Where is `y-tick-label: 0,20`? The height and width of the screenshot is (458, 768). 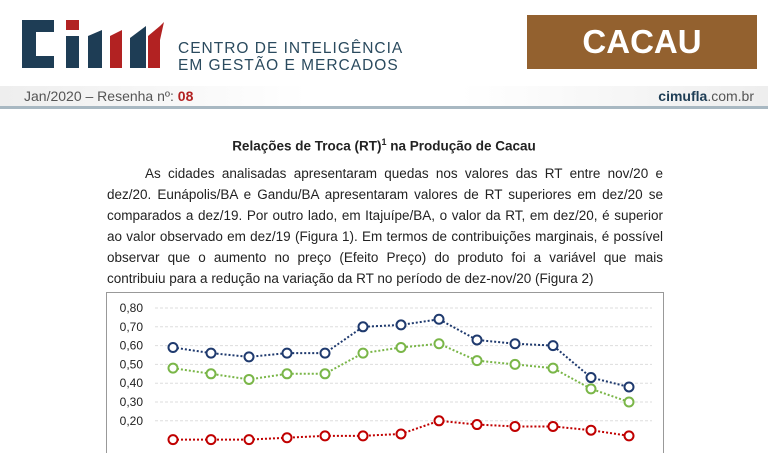
y-tick-label: 0,20 is located at coordinates (132, 421).